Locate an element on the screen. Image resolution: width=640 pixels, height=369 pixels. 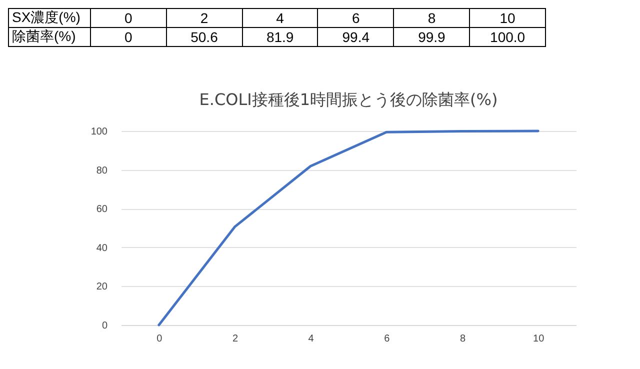
y-tick-label: 40 is located at coordinates (102, 248).